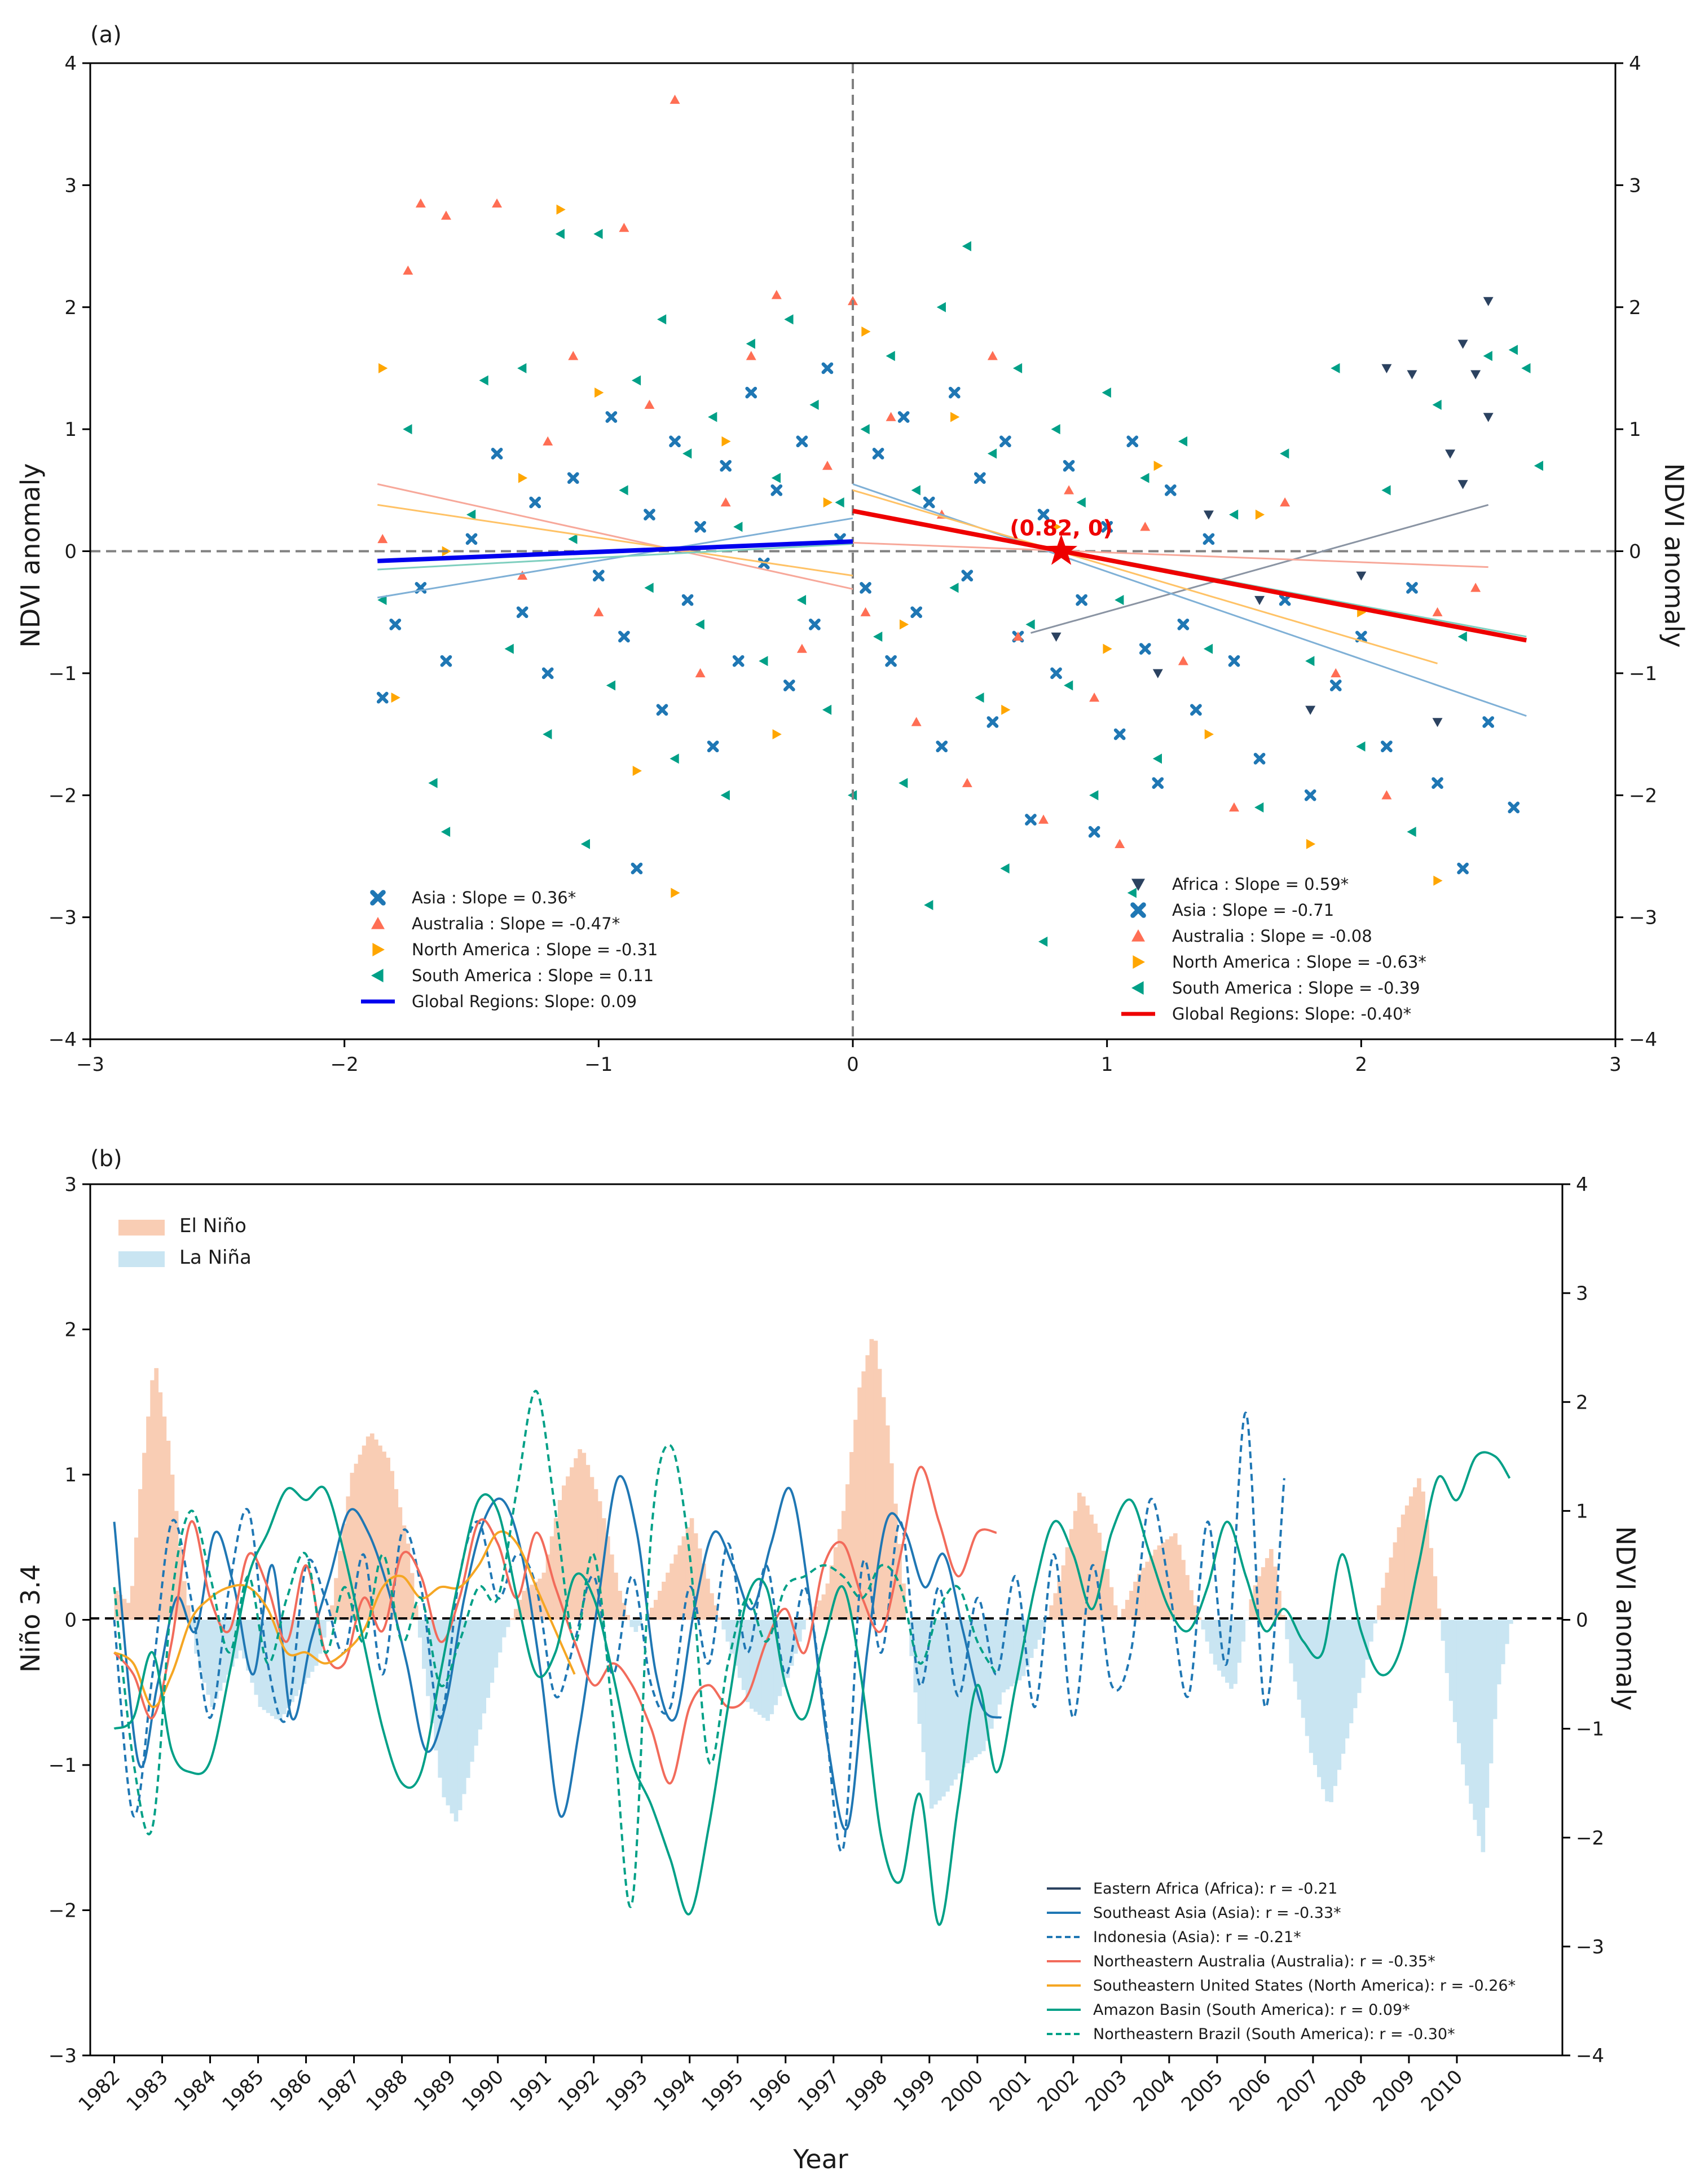  What do you see at coordinates (1643, 796) in the screenshot?
I see `y-right-tick-label-2: −2` at bounding box center [1643, 796].